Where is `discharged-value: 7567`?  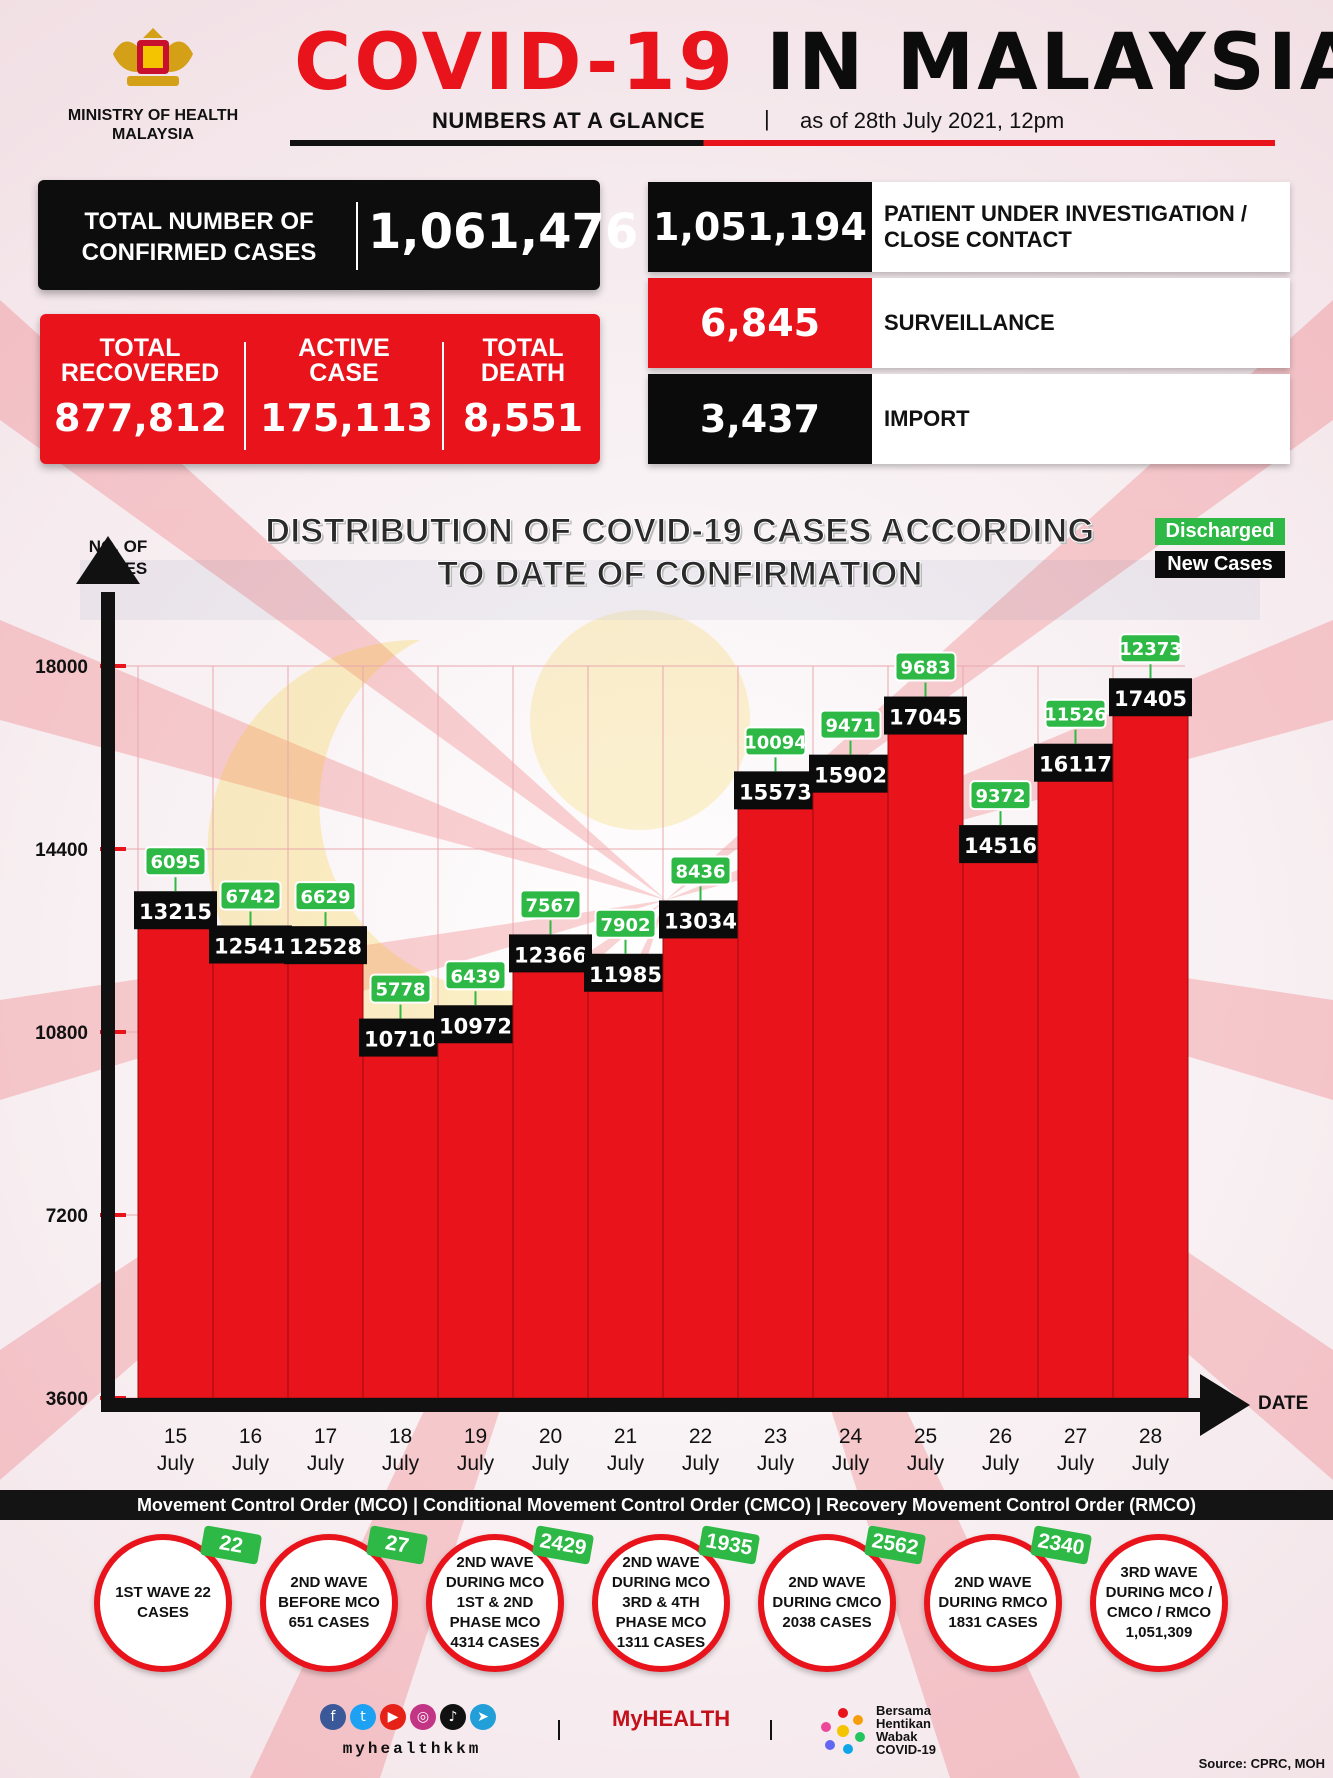
discharged-value: 7567 is located at coordinates (550, 905).